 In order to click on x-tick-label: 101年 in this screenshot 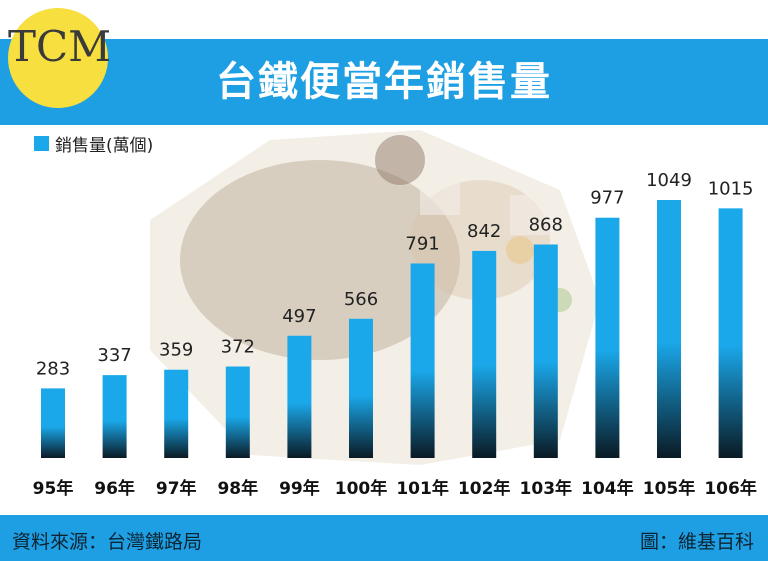, I will do `click(422, 488)`.